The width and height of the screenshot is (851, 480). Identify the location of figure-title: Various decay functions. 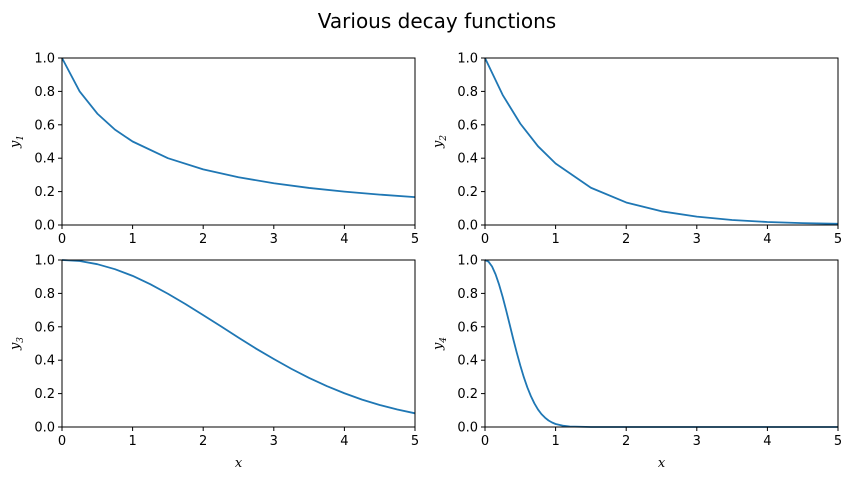
(437, 21).